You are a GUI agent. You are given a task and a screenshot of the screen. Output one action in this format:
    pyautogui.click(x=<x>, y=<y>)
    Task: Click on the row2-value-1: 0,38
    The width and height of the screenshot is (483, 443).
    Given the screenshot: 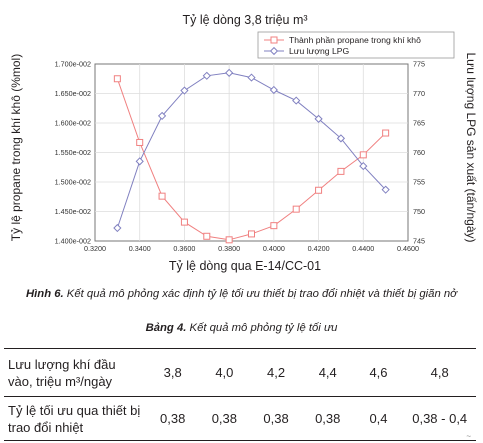 What is the action you would take?
    pyautogui.click(x=172, y=418)
    